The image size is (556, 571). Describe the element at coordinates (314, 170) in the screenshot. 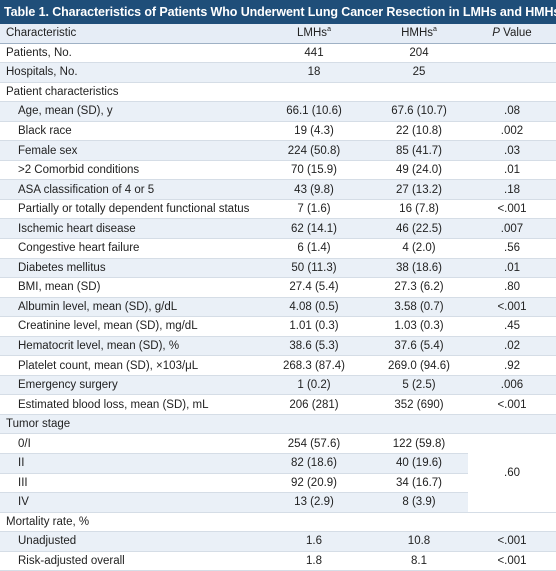

I see `lmh-value: 70 (15.9)` at that location.